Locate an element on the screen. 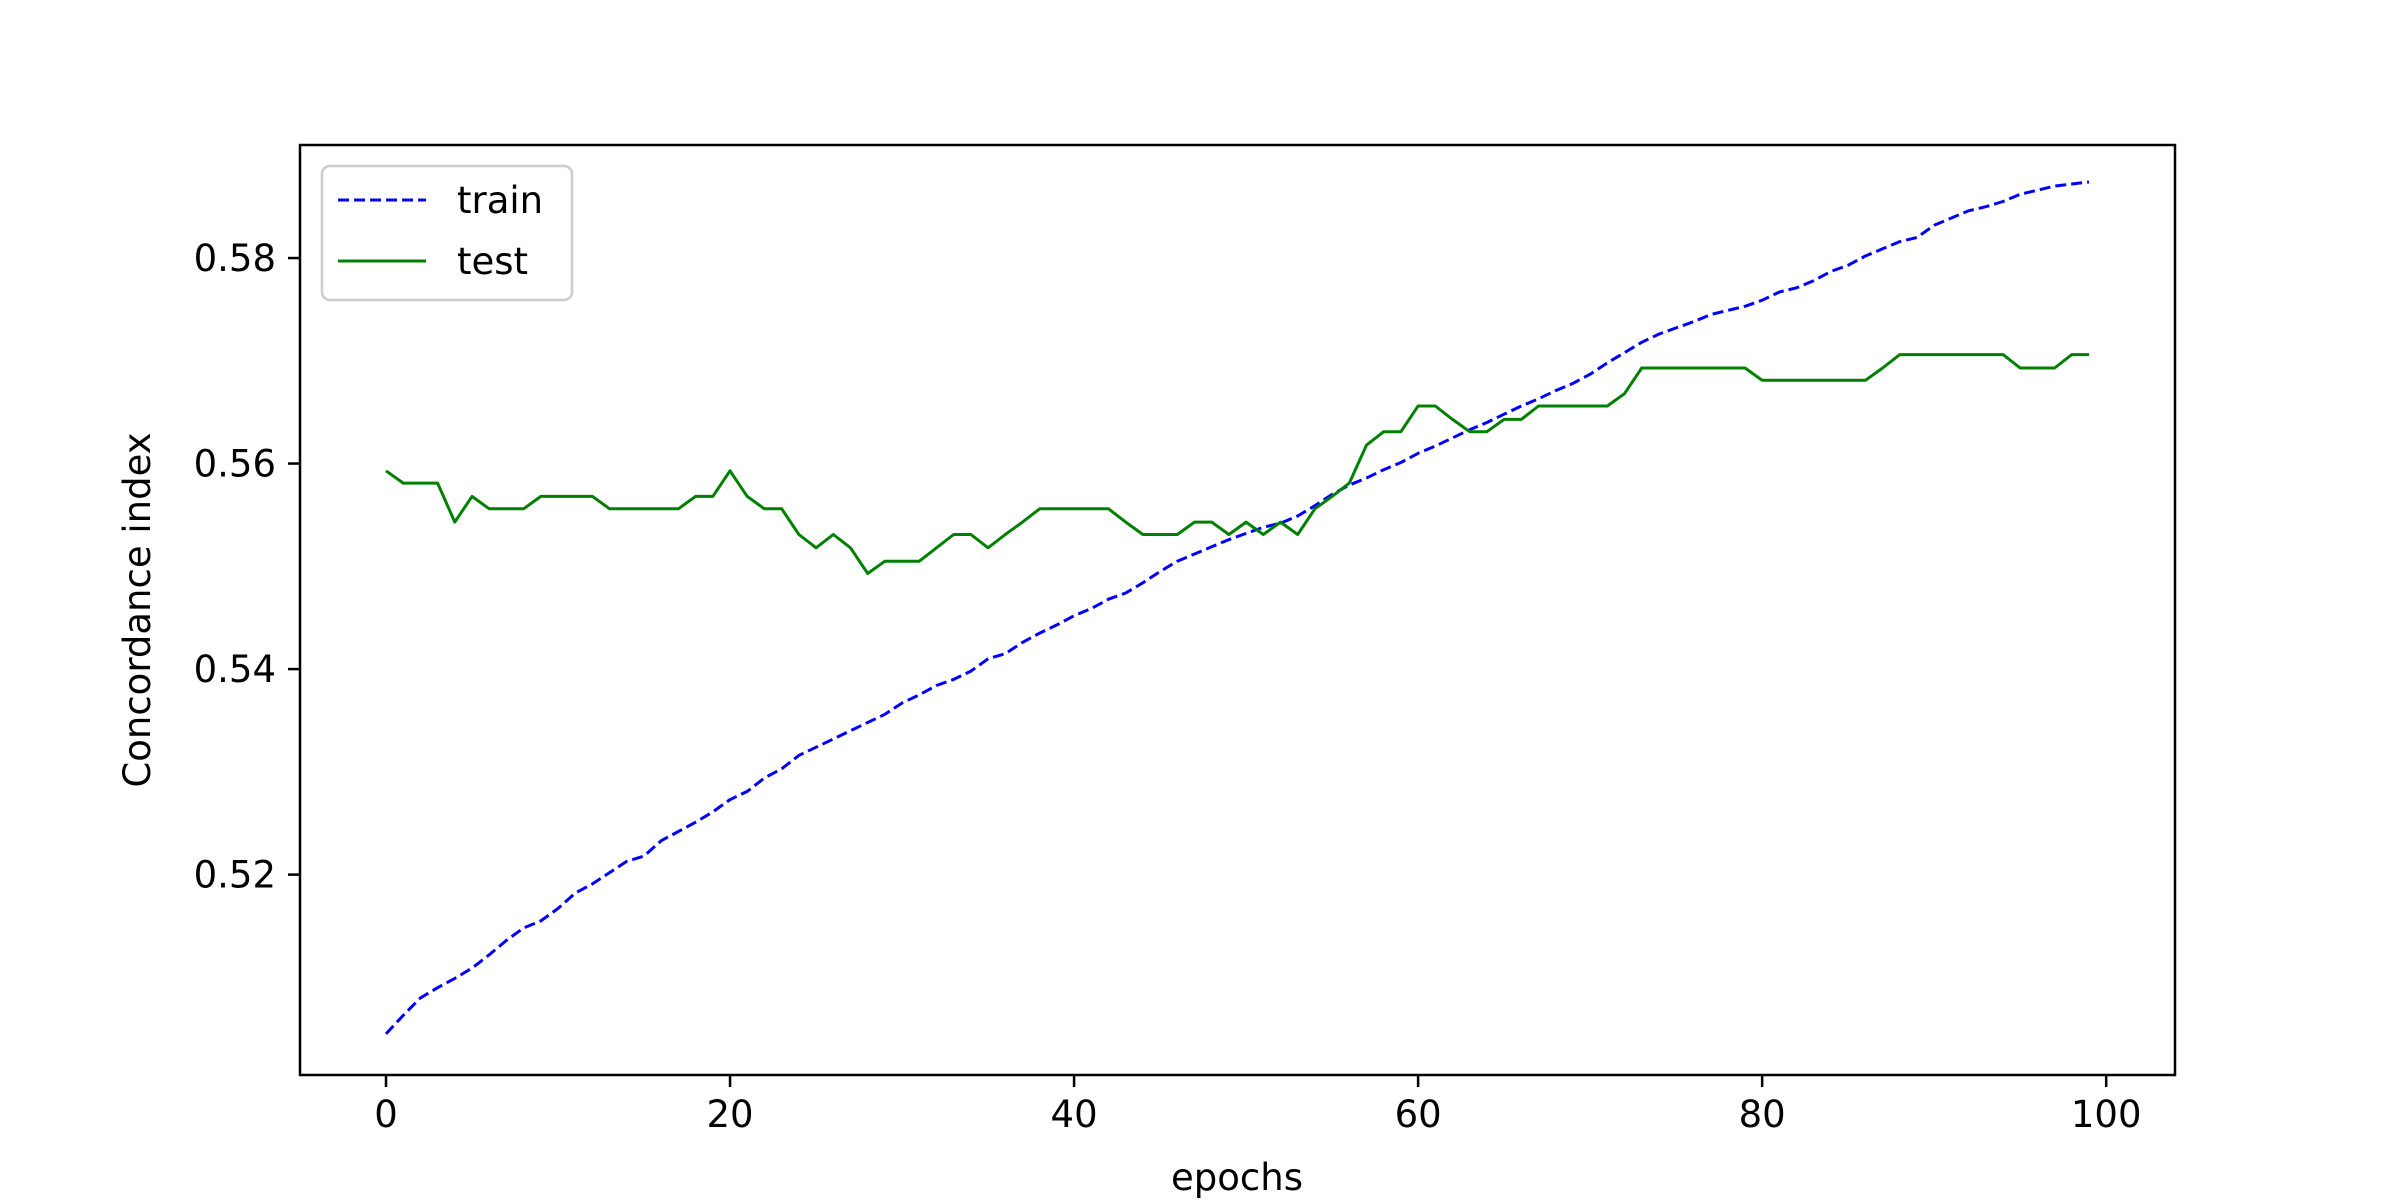  y-tick-label: 0.52 is located at coordinates (235, 875).